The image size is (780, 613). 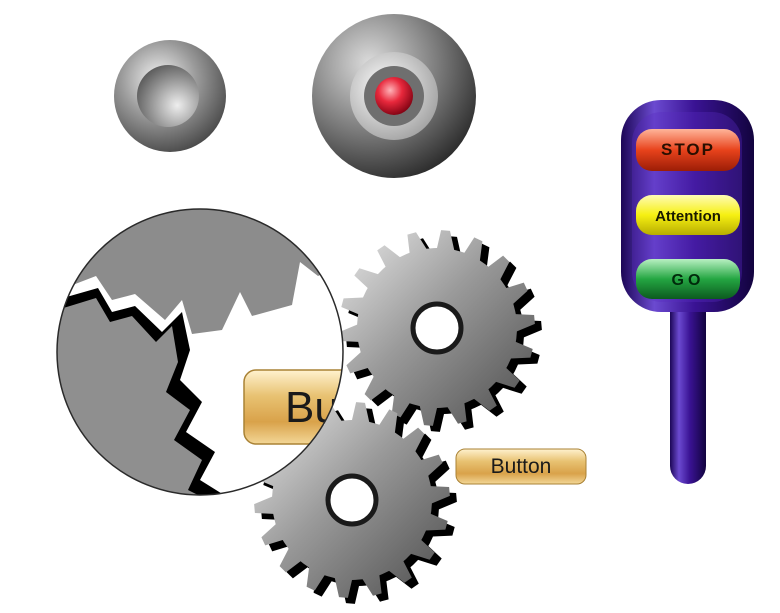 I want to click on round-knob-icon, so click(x=170, y=96).